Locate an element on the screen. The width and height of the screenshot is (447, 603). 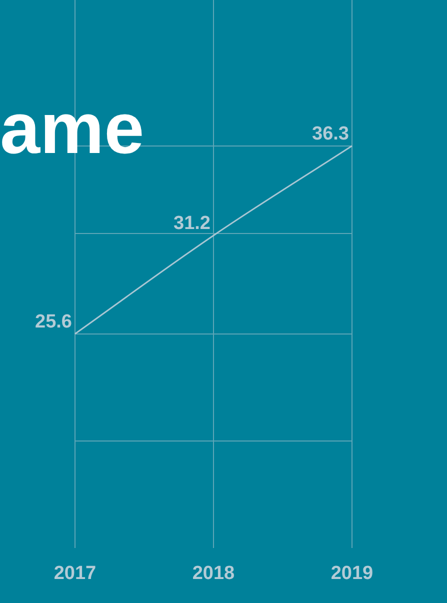
data-label: 36.3 is located at coordinates (330, 134).